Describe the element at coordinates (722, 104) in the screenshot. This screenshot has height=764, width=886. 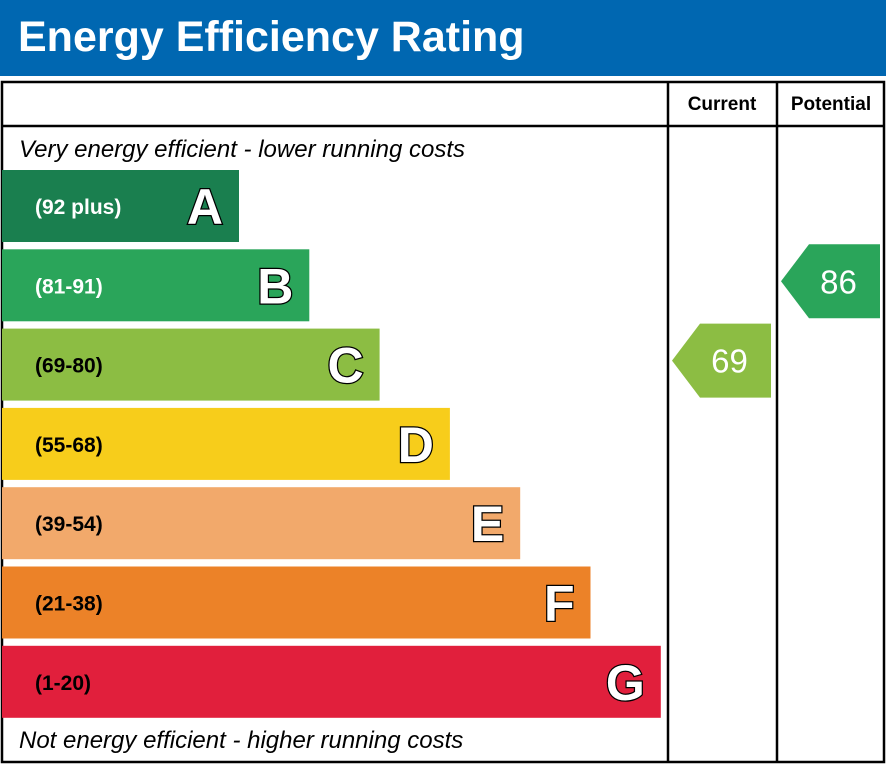
I see `current-column-header: Current` at that location.